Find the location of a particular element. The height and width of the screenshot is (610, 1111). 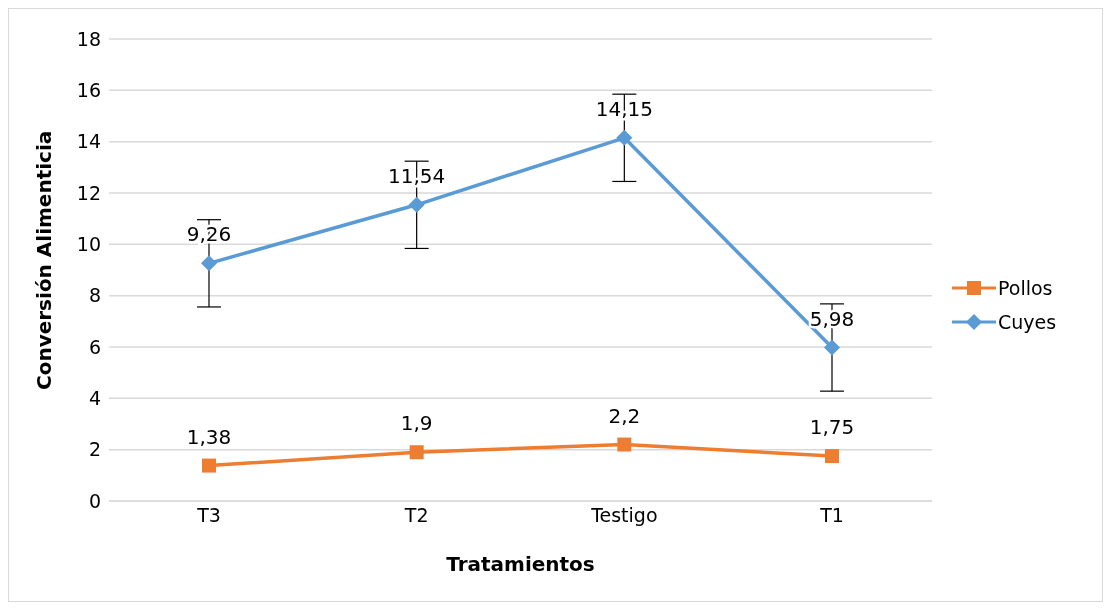

y-tick-label: 2 is located at coordinates (94, 449).